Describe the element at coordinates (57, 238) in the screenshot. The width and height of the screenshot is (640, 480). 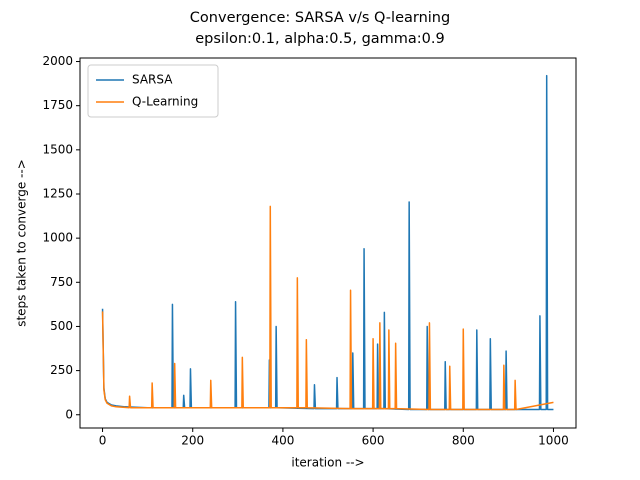
I see `y-tick-label: 1000` at that location.